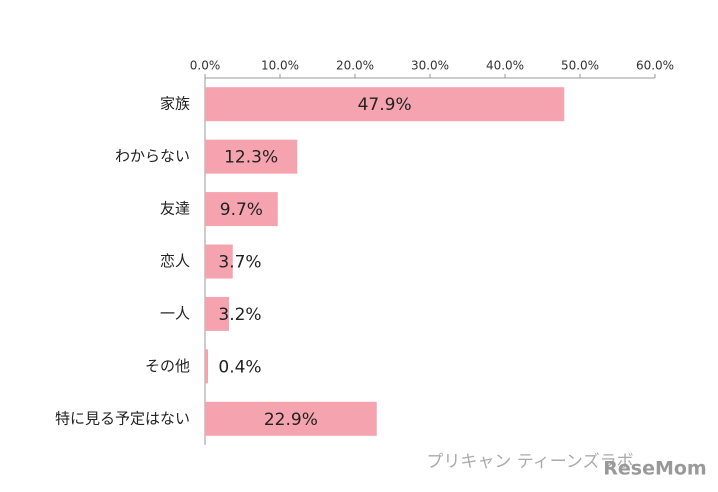 The height and width of the screenshot is (492, 718). Describe the element at coordinates (280, 66) in the screenshot. I see `x-tick-label: 10.0%` at that location.